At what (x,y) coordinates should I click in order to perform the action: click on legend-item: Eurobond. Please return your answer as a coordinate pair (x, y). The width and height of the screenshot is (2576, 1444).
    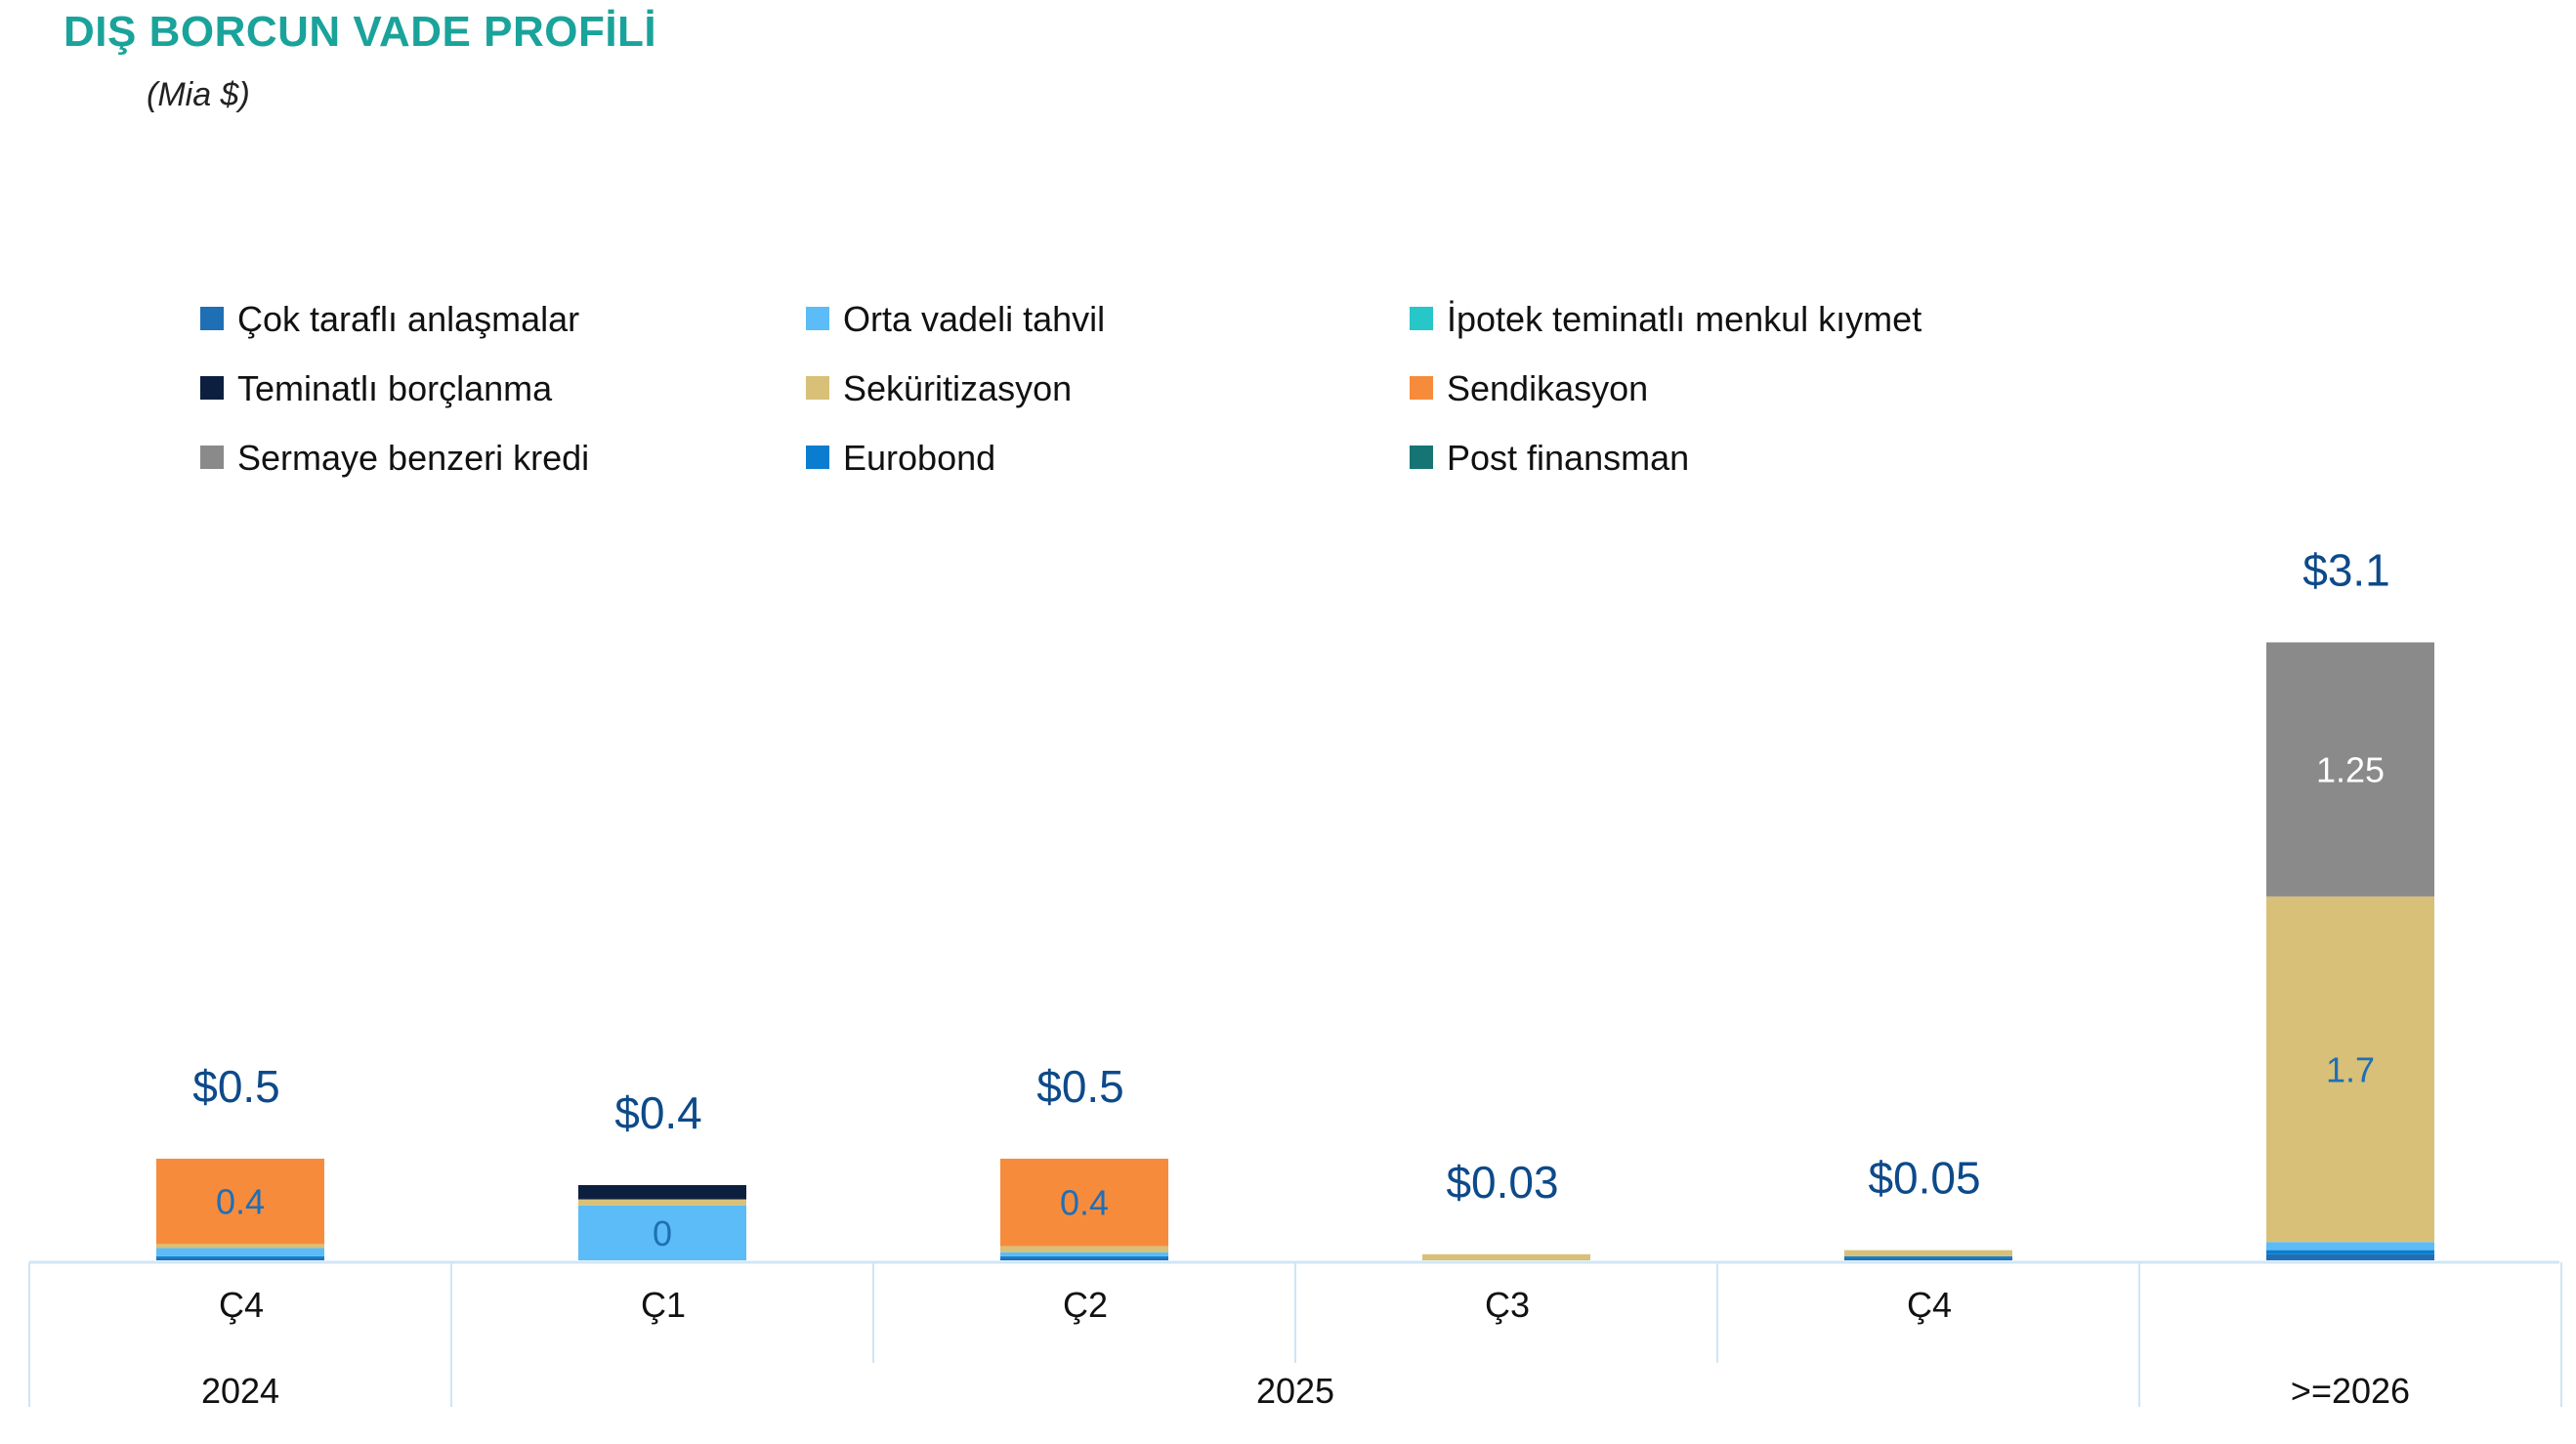
    Looking at the image, I should click on (900, 458).